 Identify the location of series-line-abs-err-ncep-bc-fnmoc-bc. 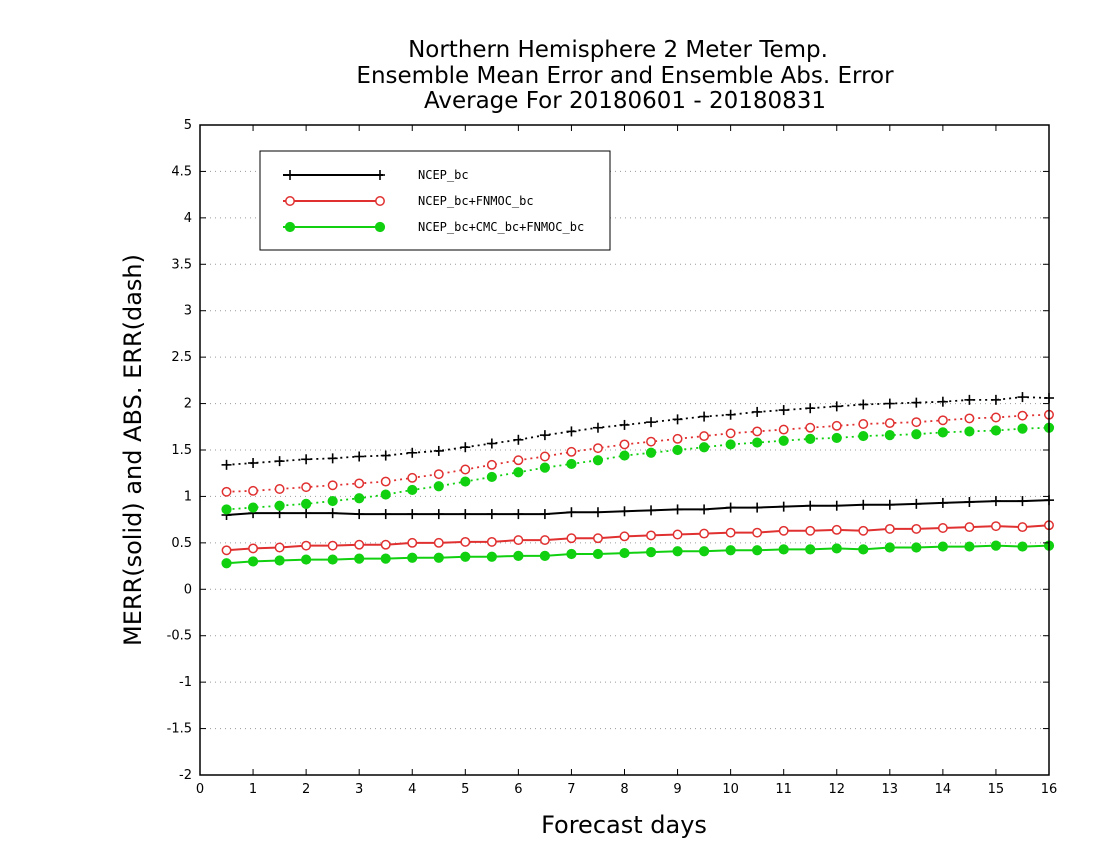
(638, 453).